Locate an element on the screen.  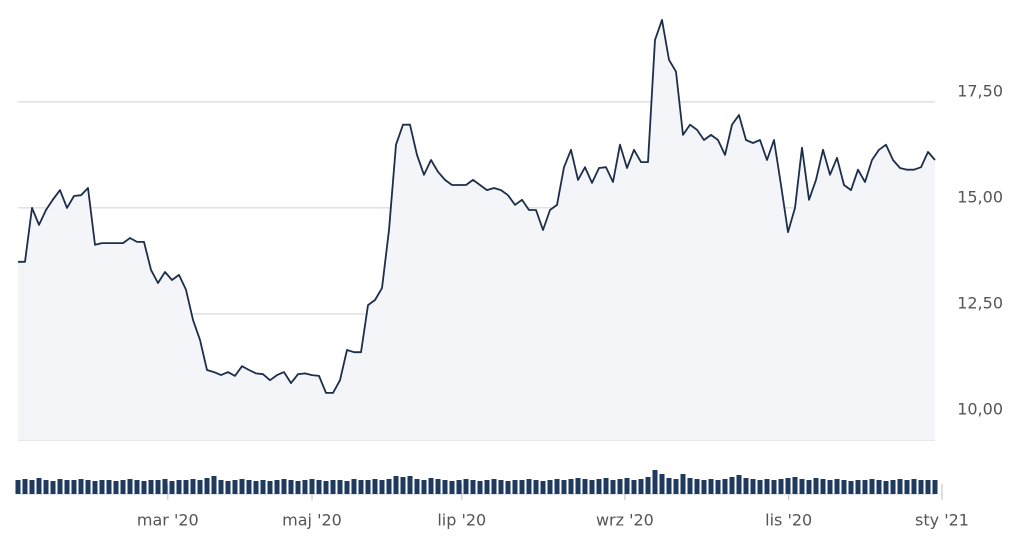
x-tick-label: sty '21 is located at coordinates (942, 520).